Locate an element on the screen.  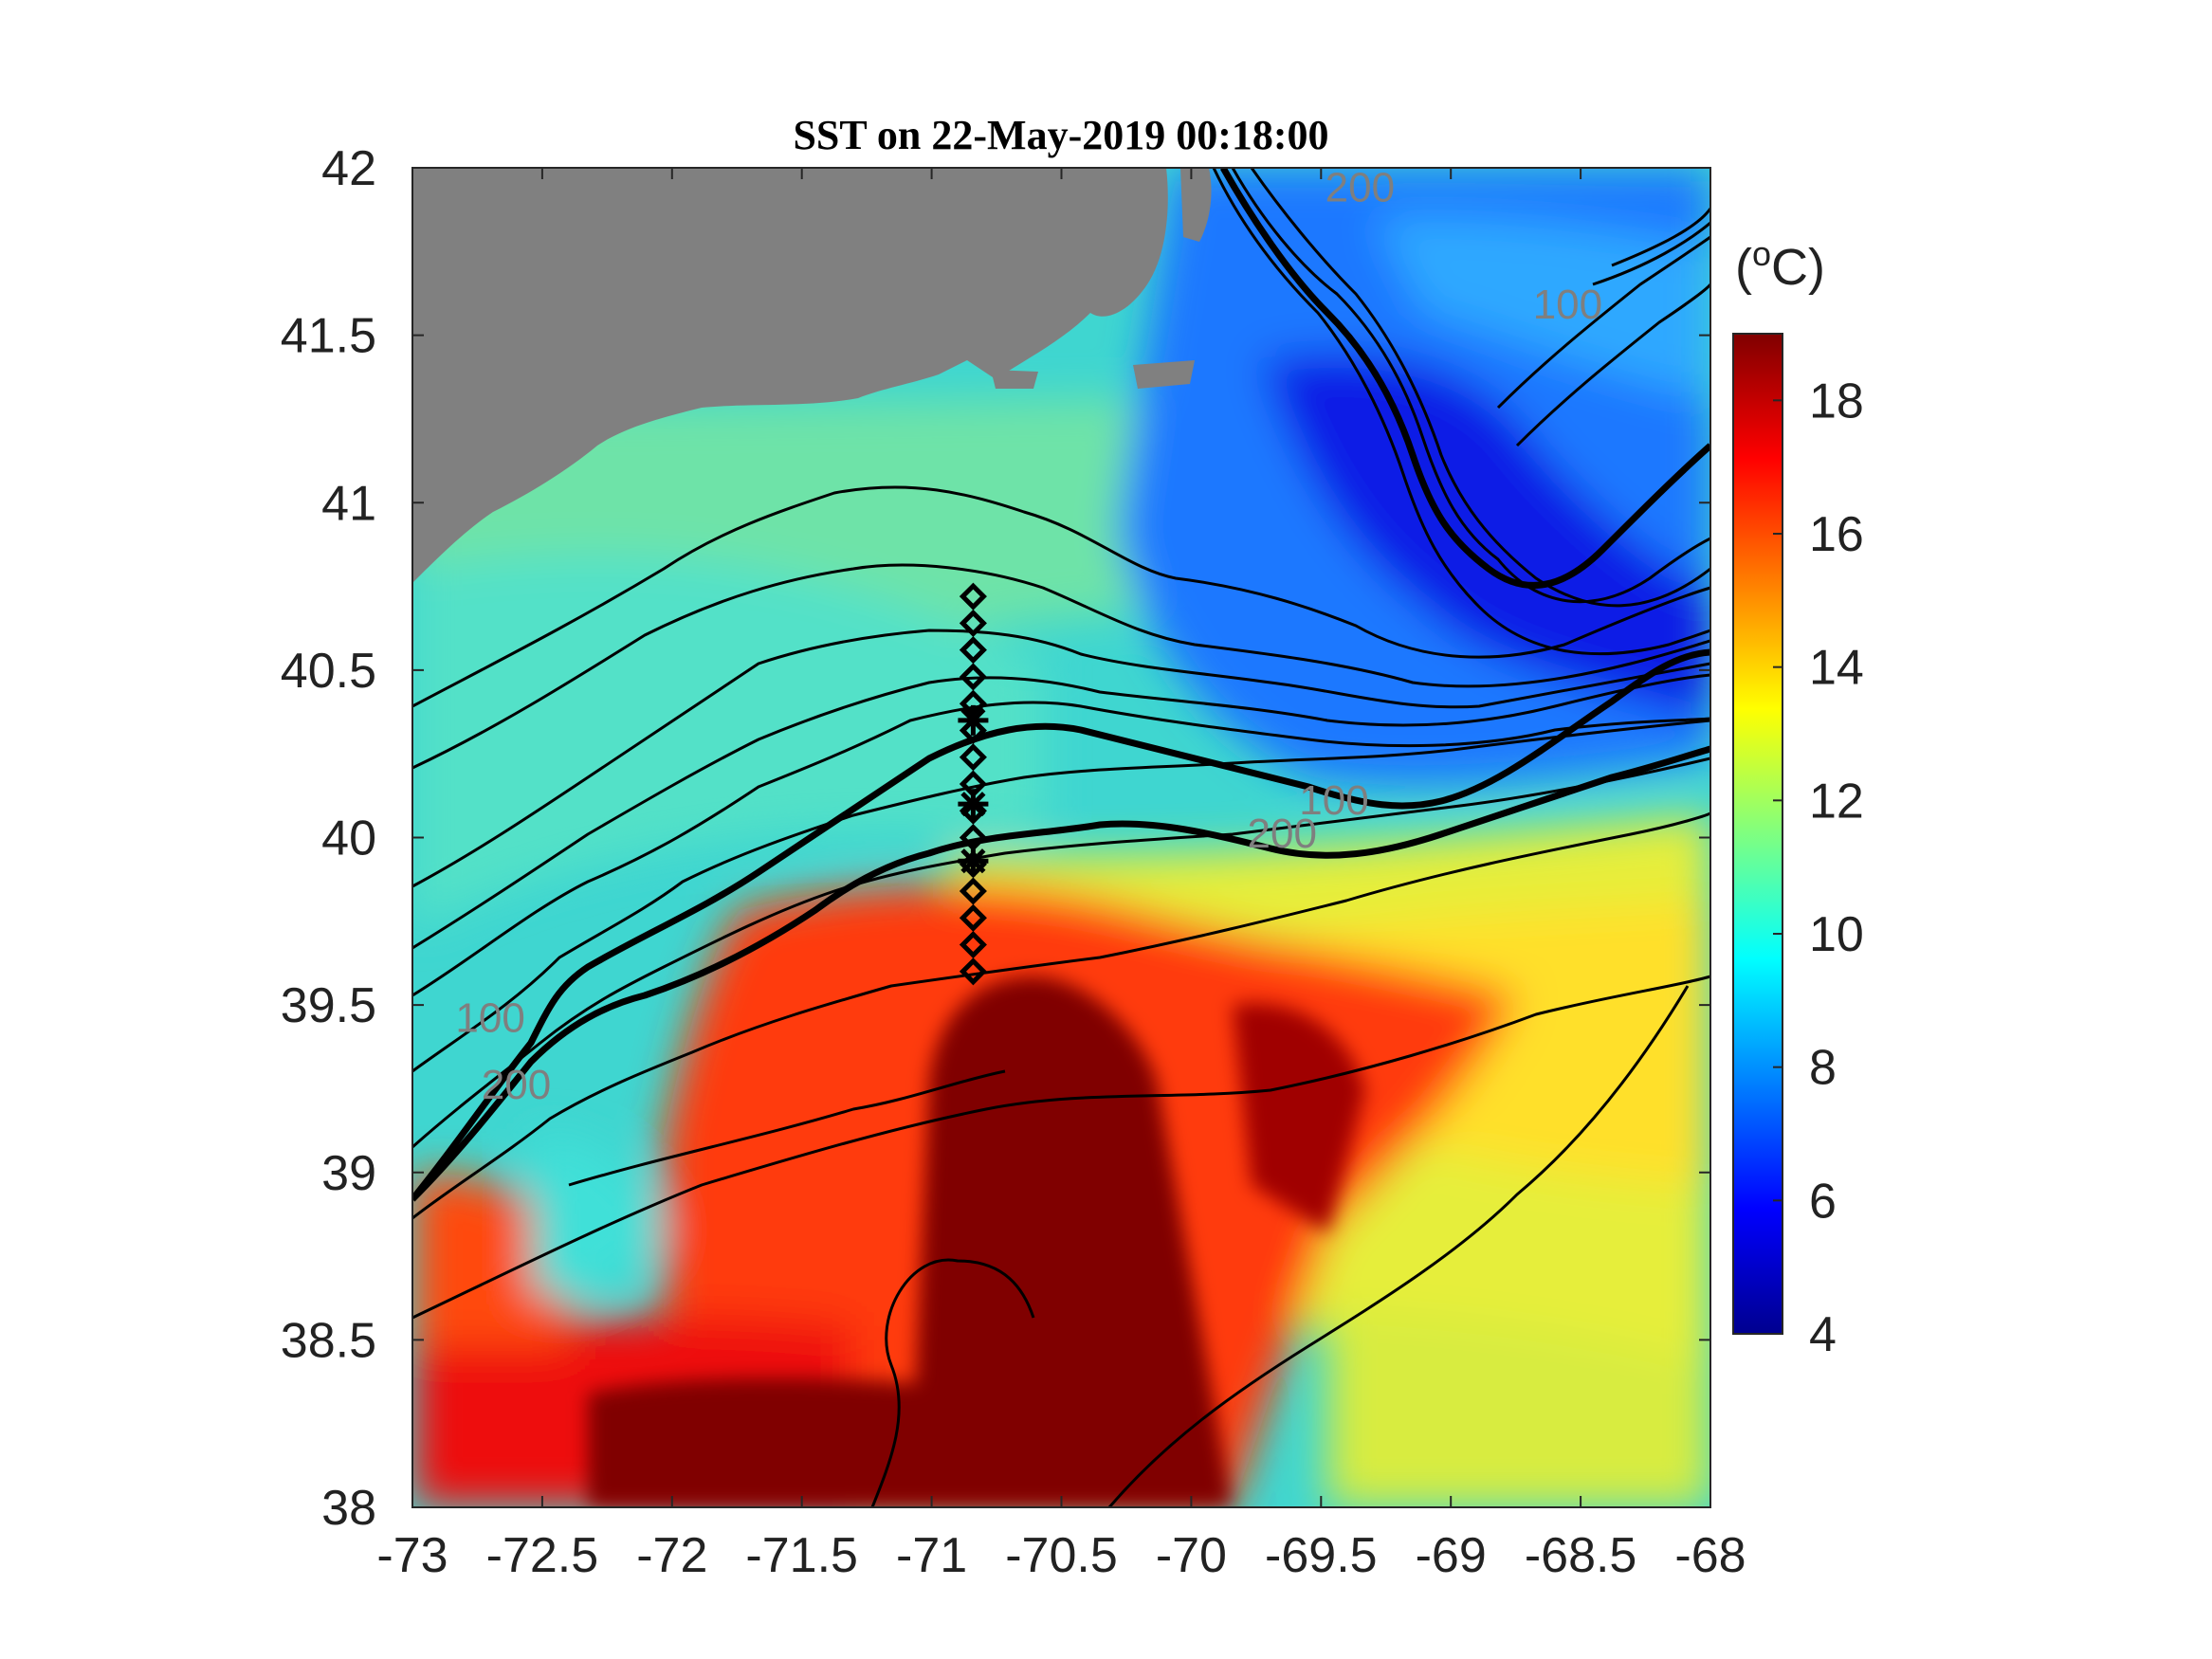
colorbar: (oC) 4 6 8 10 12 14 16 18 is located at coordinates (1798, 798).